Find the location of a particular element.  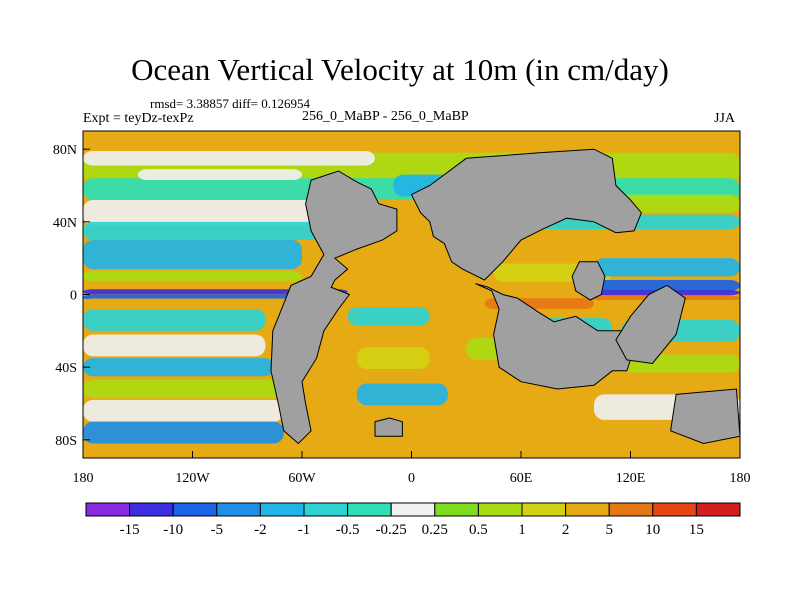

y-tick-label-2: 0 is located at coordinates (73, 296).